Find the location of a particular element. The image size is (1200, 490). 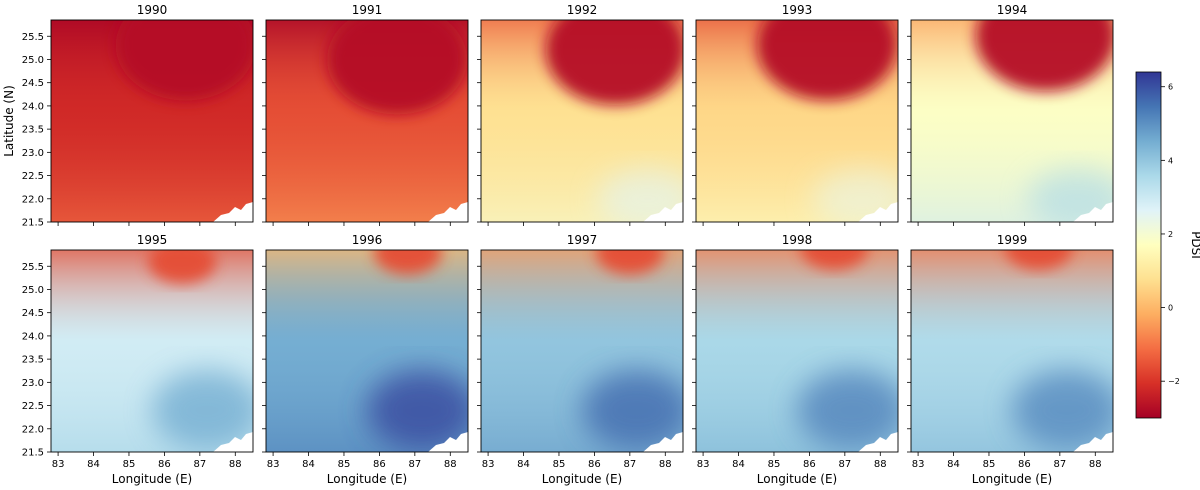

y-tick-label: 21.5 is located at coordinates (33, 223).